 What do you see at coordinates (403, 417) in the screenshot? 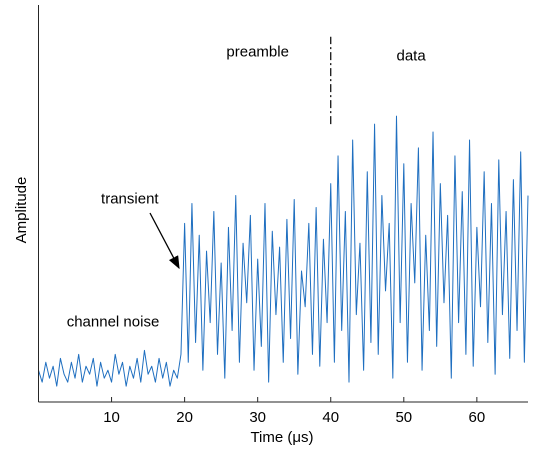
I see `x-tick-label: 50` at bounding box center [403, 417].